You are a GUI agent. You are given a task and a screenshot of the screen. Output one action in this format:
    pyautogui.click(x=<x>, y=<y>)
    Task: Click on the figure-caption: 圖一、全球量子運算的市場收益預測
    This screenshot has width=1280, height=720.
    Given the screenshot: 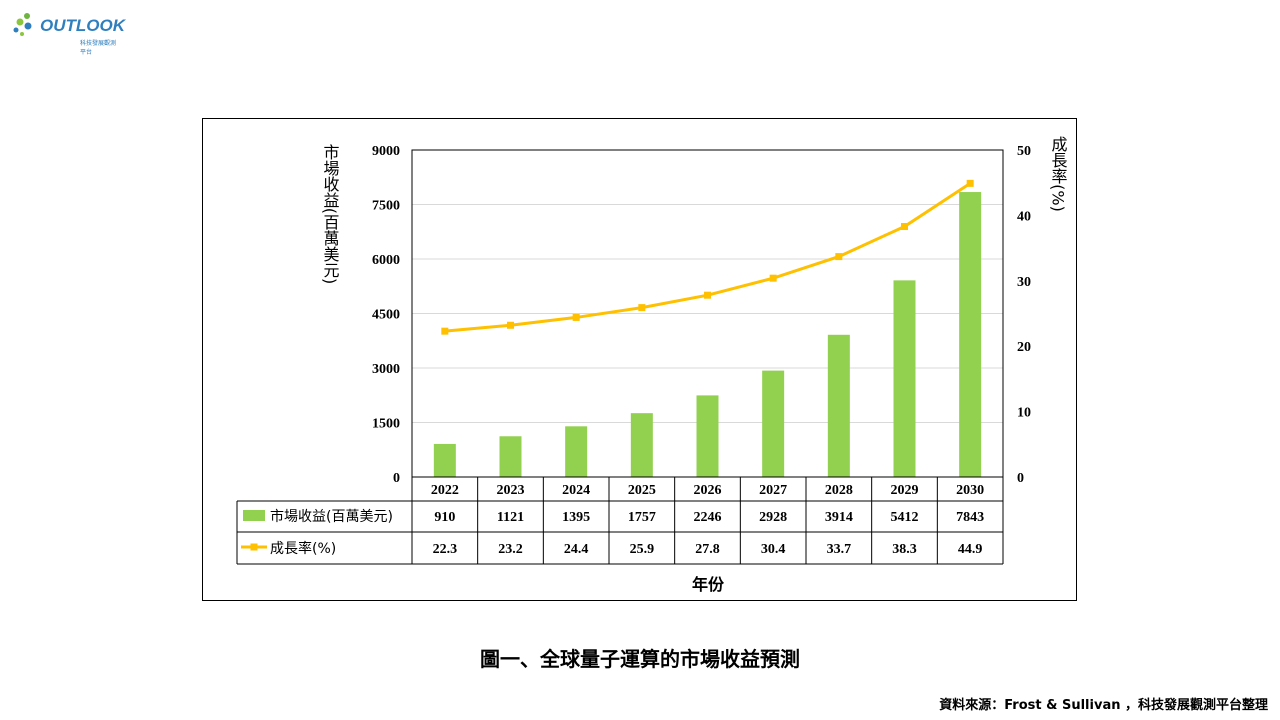 What is the action you would take?
    pyautogui.click(x=640, y=659)
    